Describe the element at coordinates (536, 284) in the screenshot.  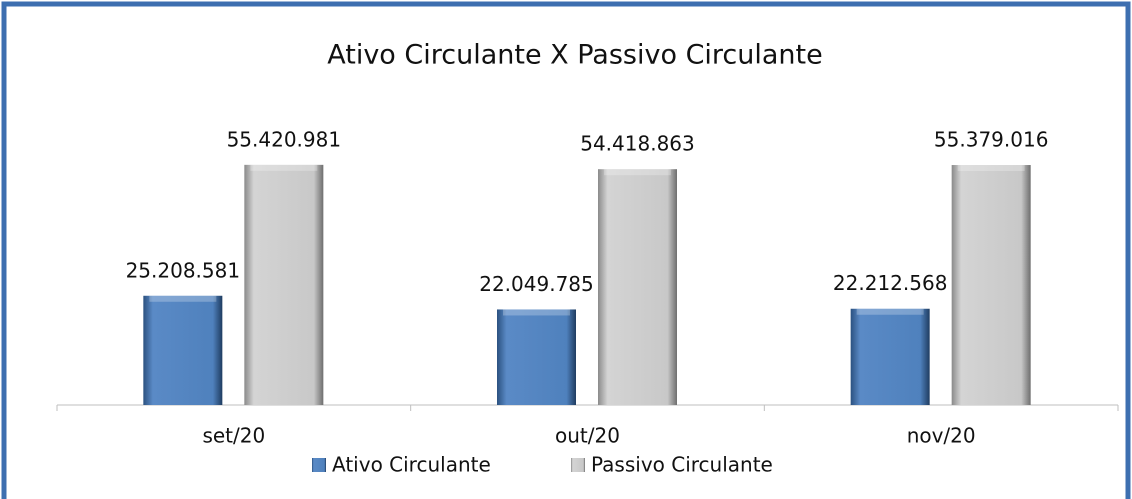
I see `data-label: 22.049.785` at that location.